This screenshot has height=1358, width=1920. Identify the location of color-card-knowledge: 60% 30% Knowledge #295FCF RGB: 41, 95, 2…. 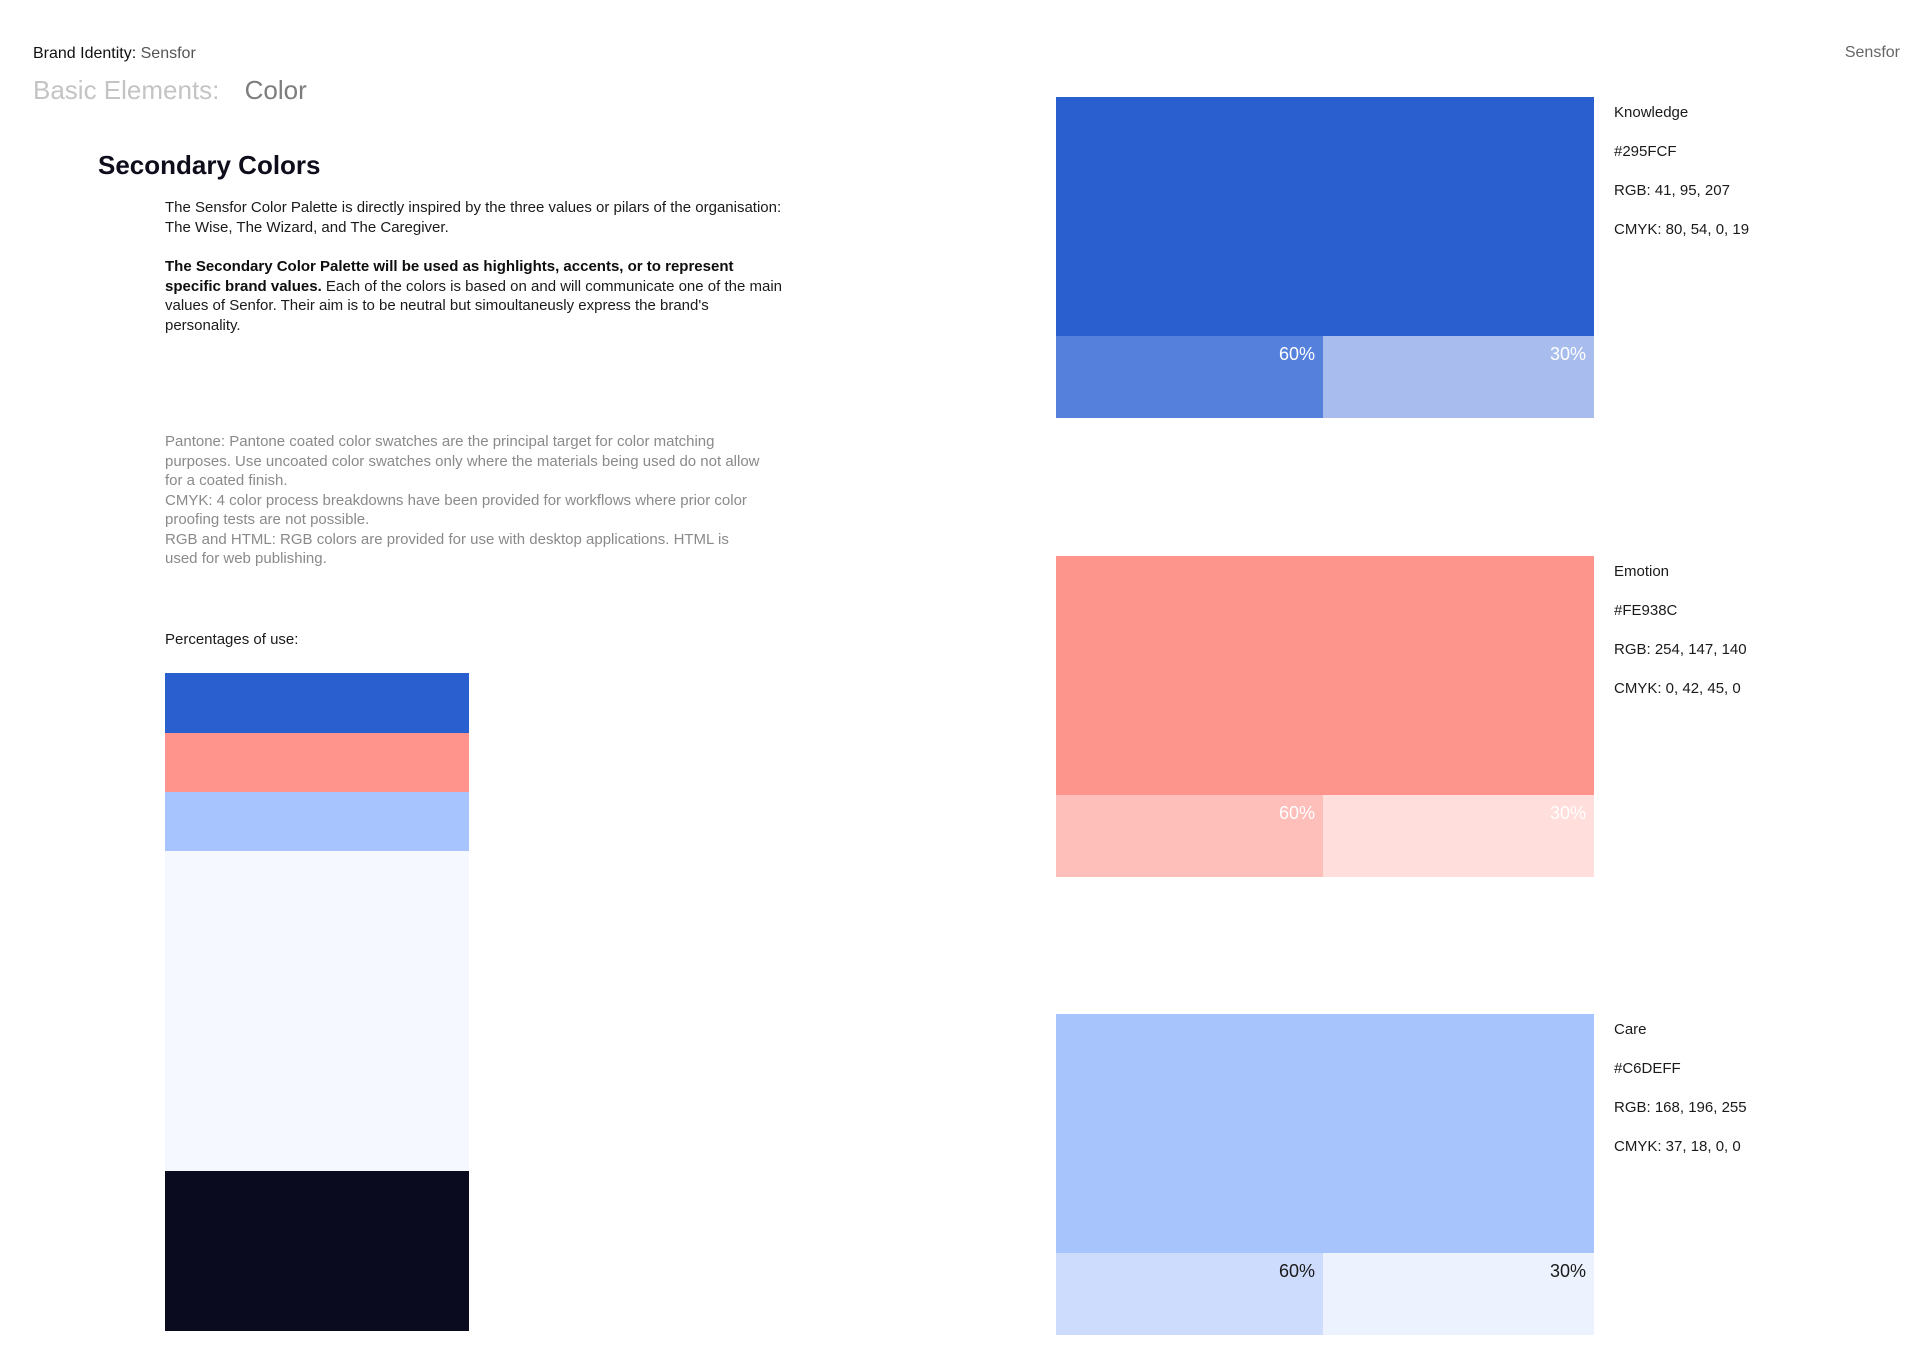
(1402, 257).